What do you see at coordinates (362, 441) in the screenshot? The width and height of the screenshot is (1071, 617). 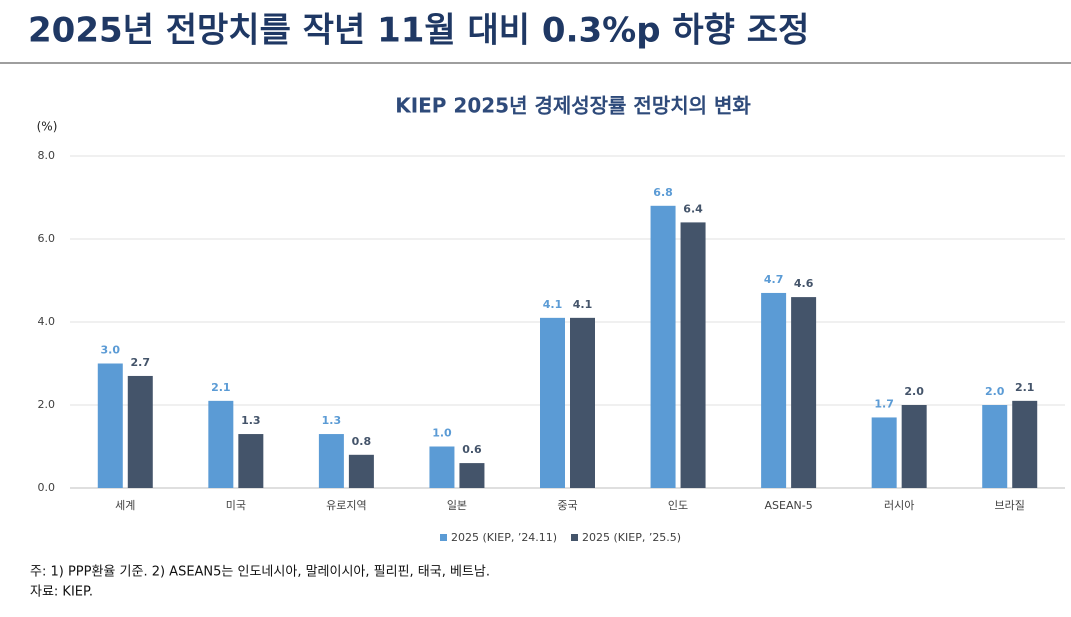 I see `value-label: 0.8` at bounding box center [362, 441].